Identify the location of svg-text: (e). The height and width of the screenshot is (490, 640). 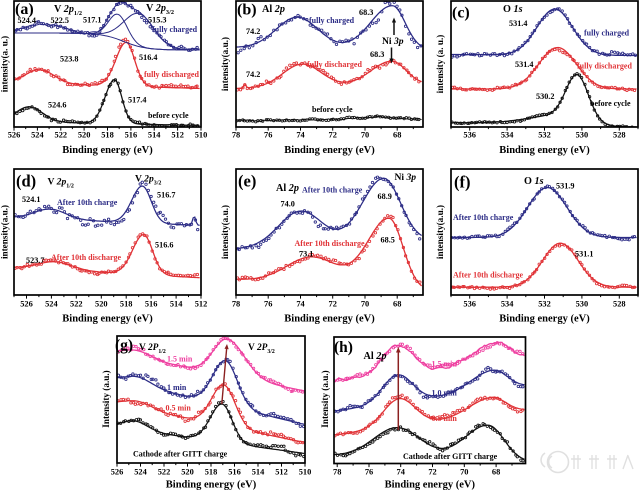
(247, 181).